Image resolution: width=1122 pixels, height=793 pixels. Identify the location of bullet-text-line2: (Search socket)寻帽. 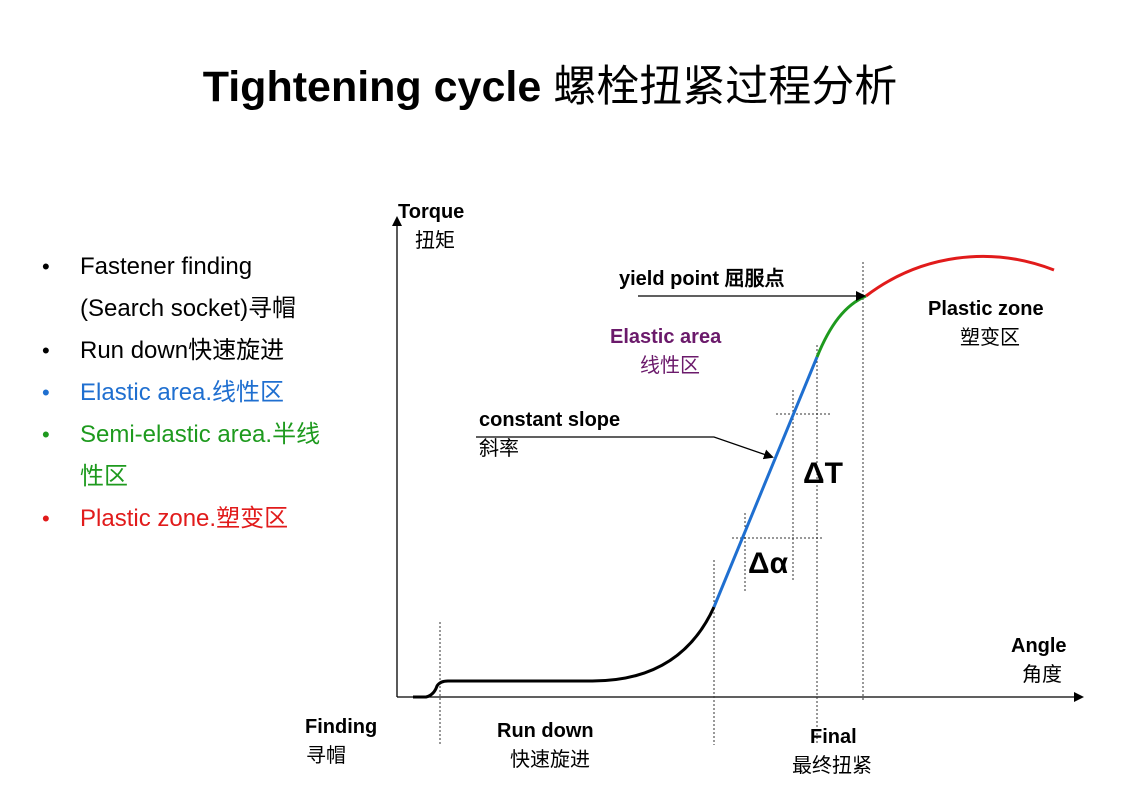
(188, 308).